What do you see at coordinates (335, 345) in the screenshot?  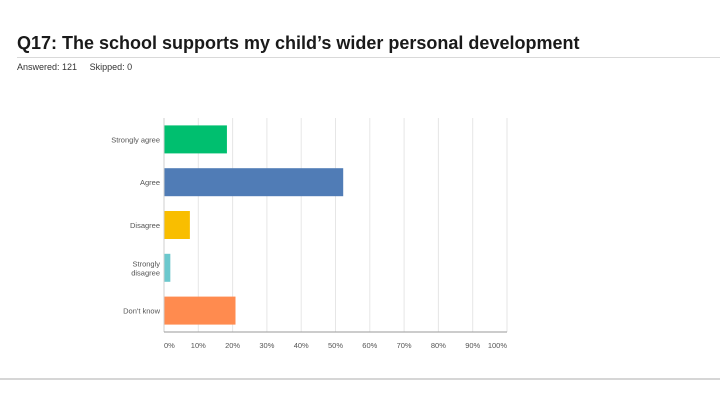 I see `x-tick-label: 50%` at bounding box center [335, 345].